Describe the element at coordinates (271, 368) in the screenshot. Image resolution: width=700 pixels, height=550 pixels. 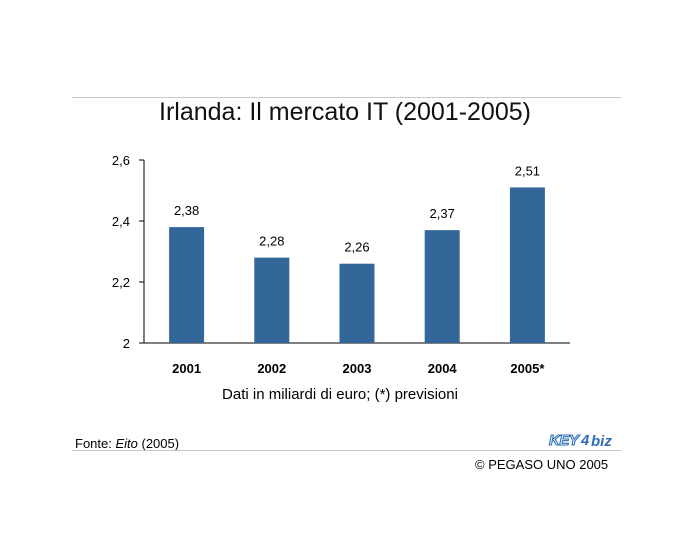
I see `x-tick-label: 2002` at that location.